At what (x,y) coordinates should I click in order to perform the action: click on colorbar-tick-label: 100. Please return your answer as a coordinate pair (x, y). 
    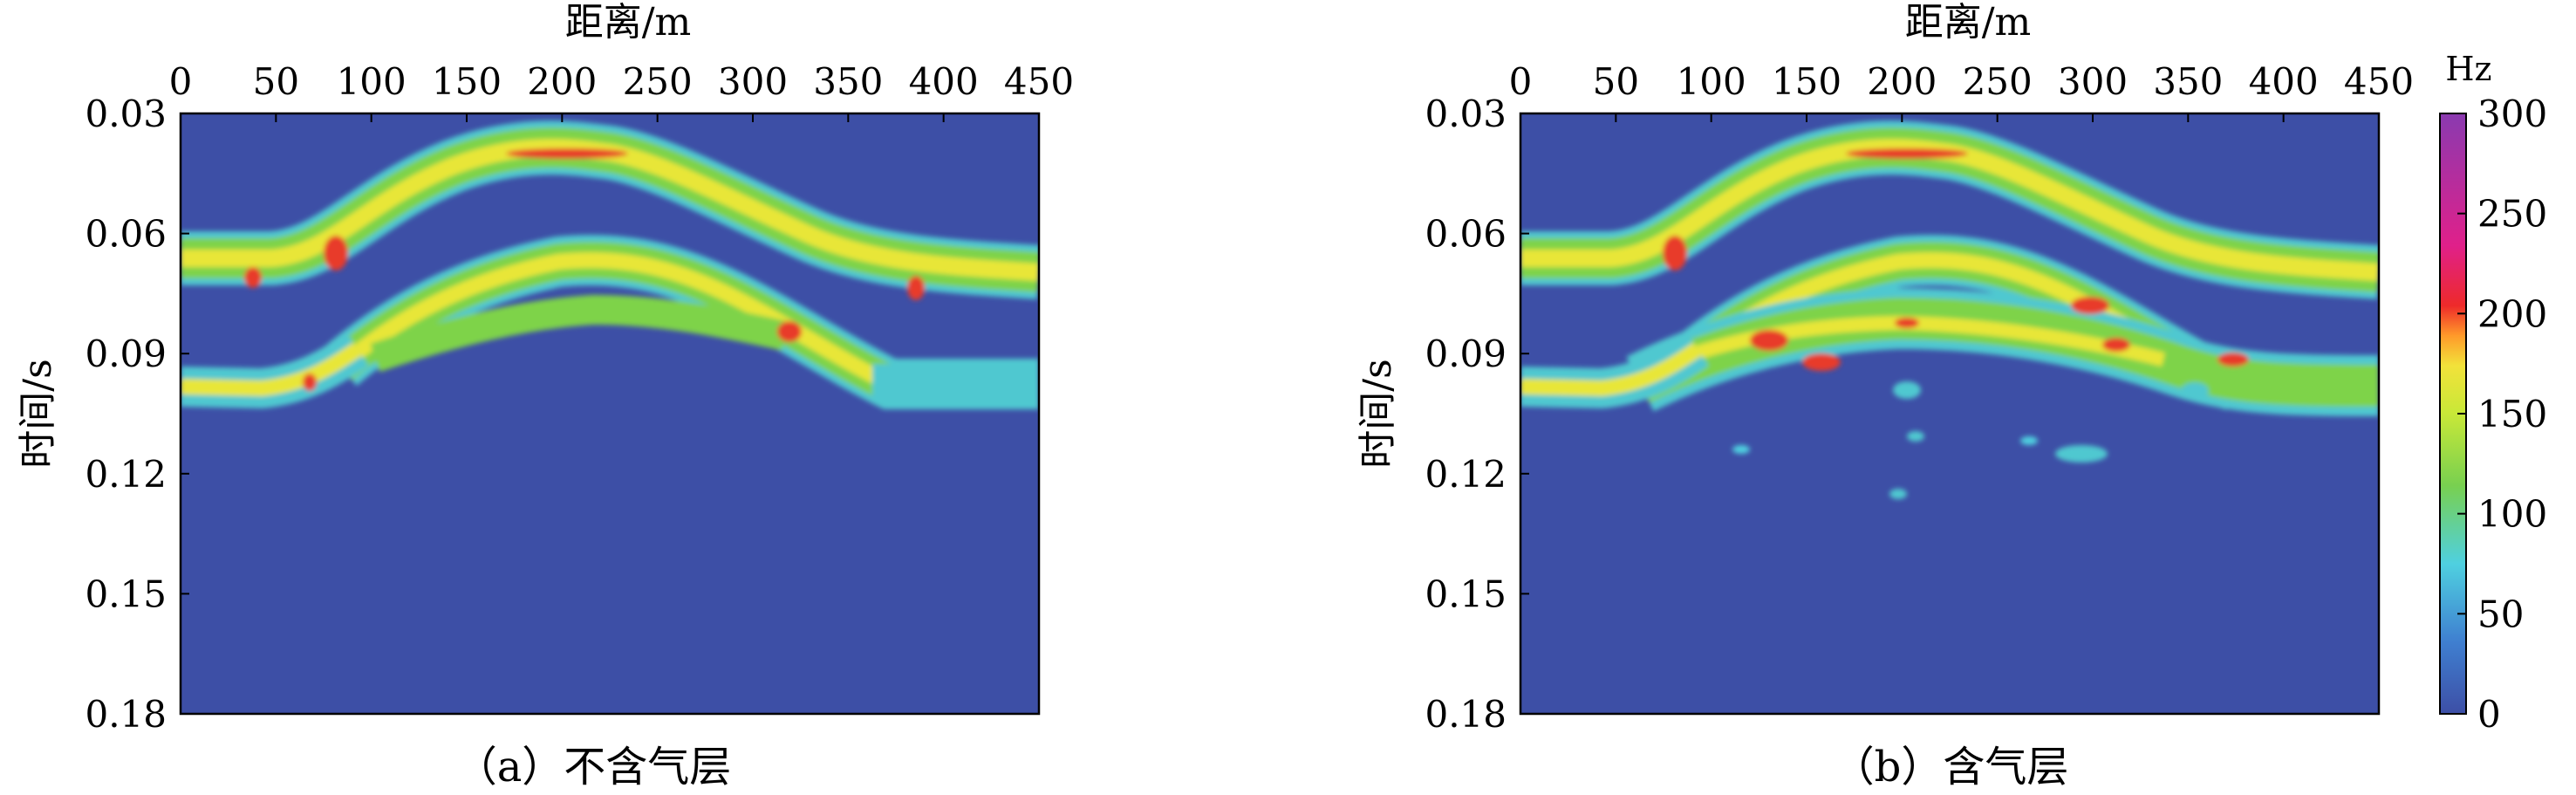
    Looking at the image, I should click on (2512, 514).